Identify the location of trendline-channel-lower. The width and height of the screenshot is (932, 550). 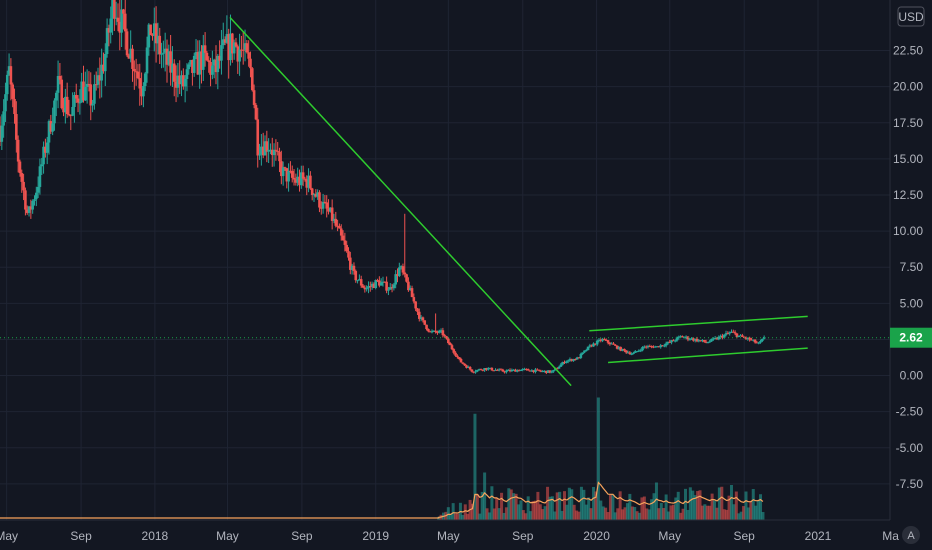
(708, 355).